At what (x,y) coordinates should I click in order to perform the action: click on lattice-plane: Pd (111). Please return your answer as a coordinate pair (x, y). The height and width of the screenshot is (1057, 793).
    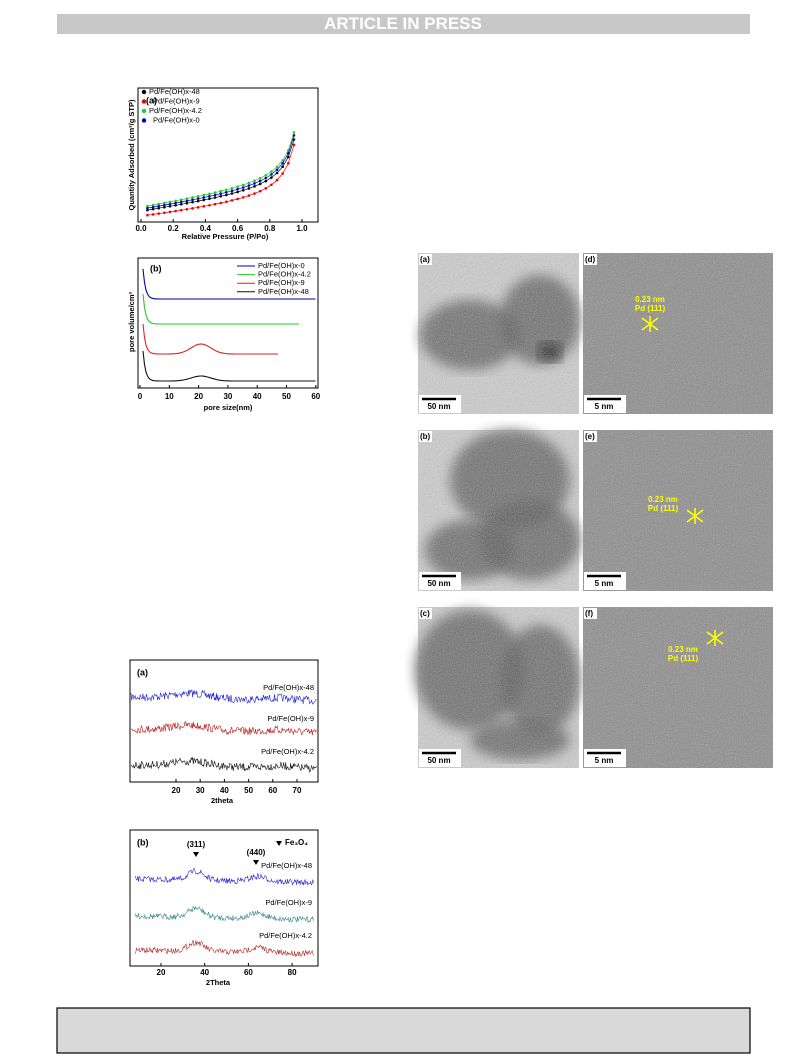
    Looking at the image, I should click on (650, 308).